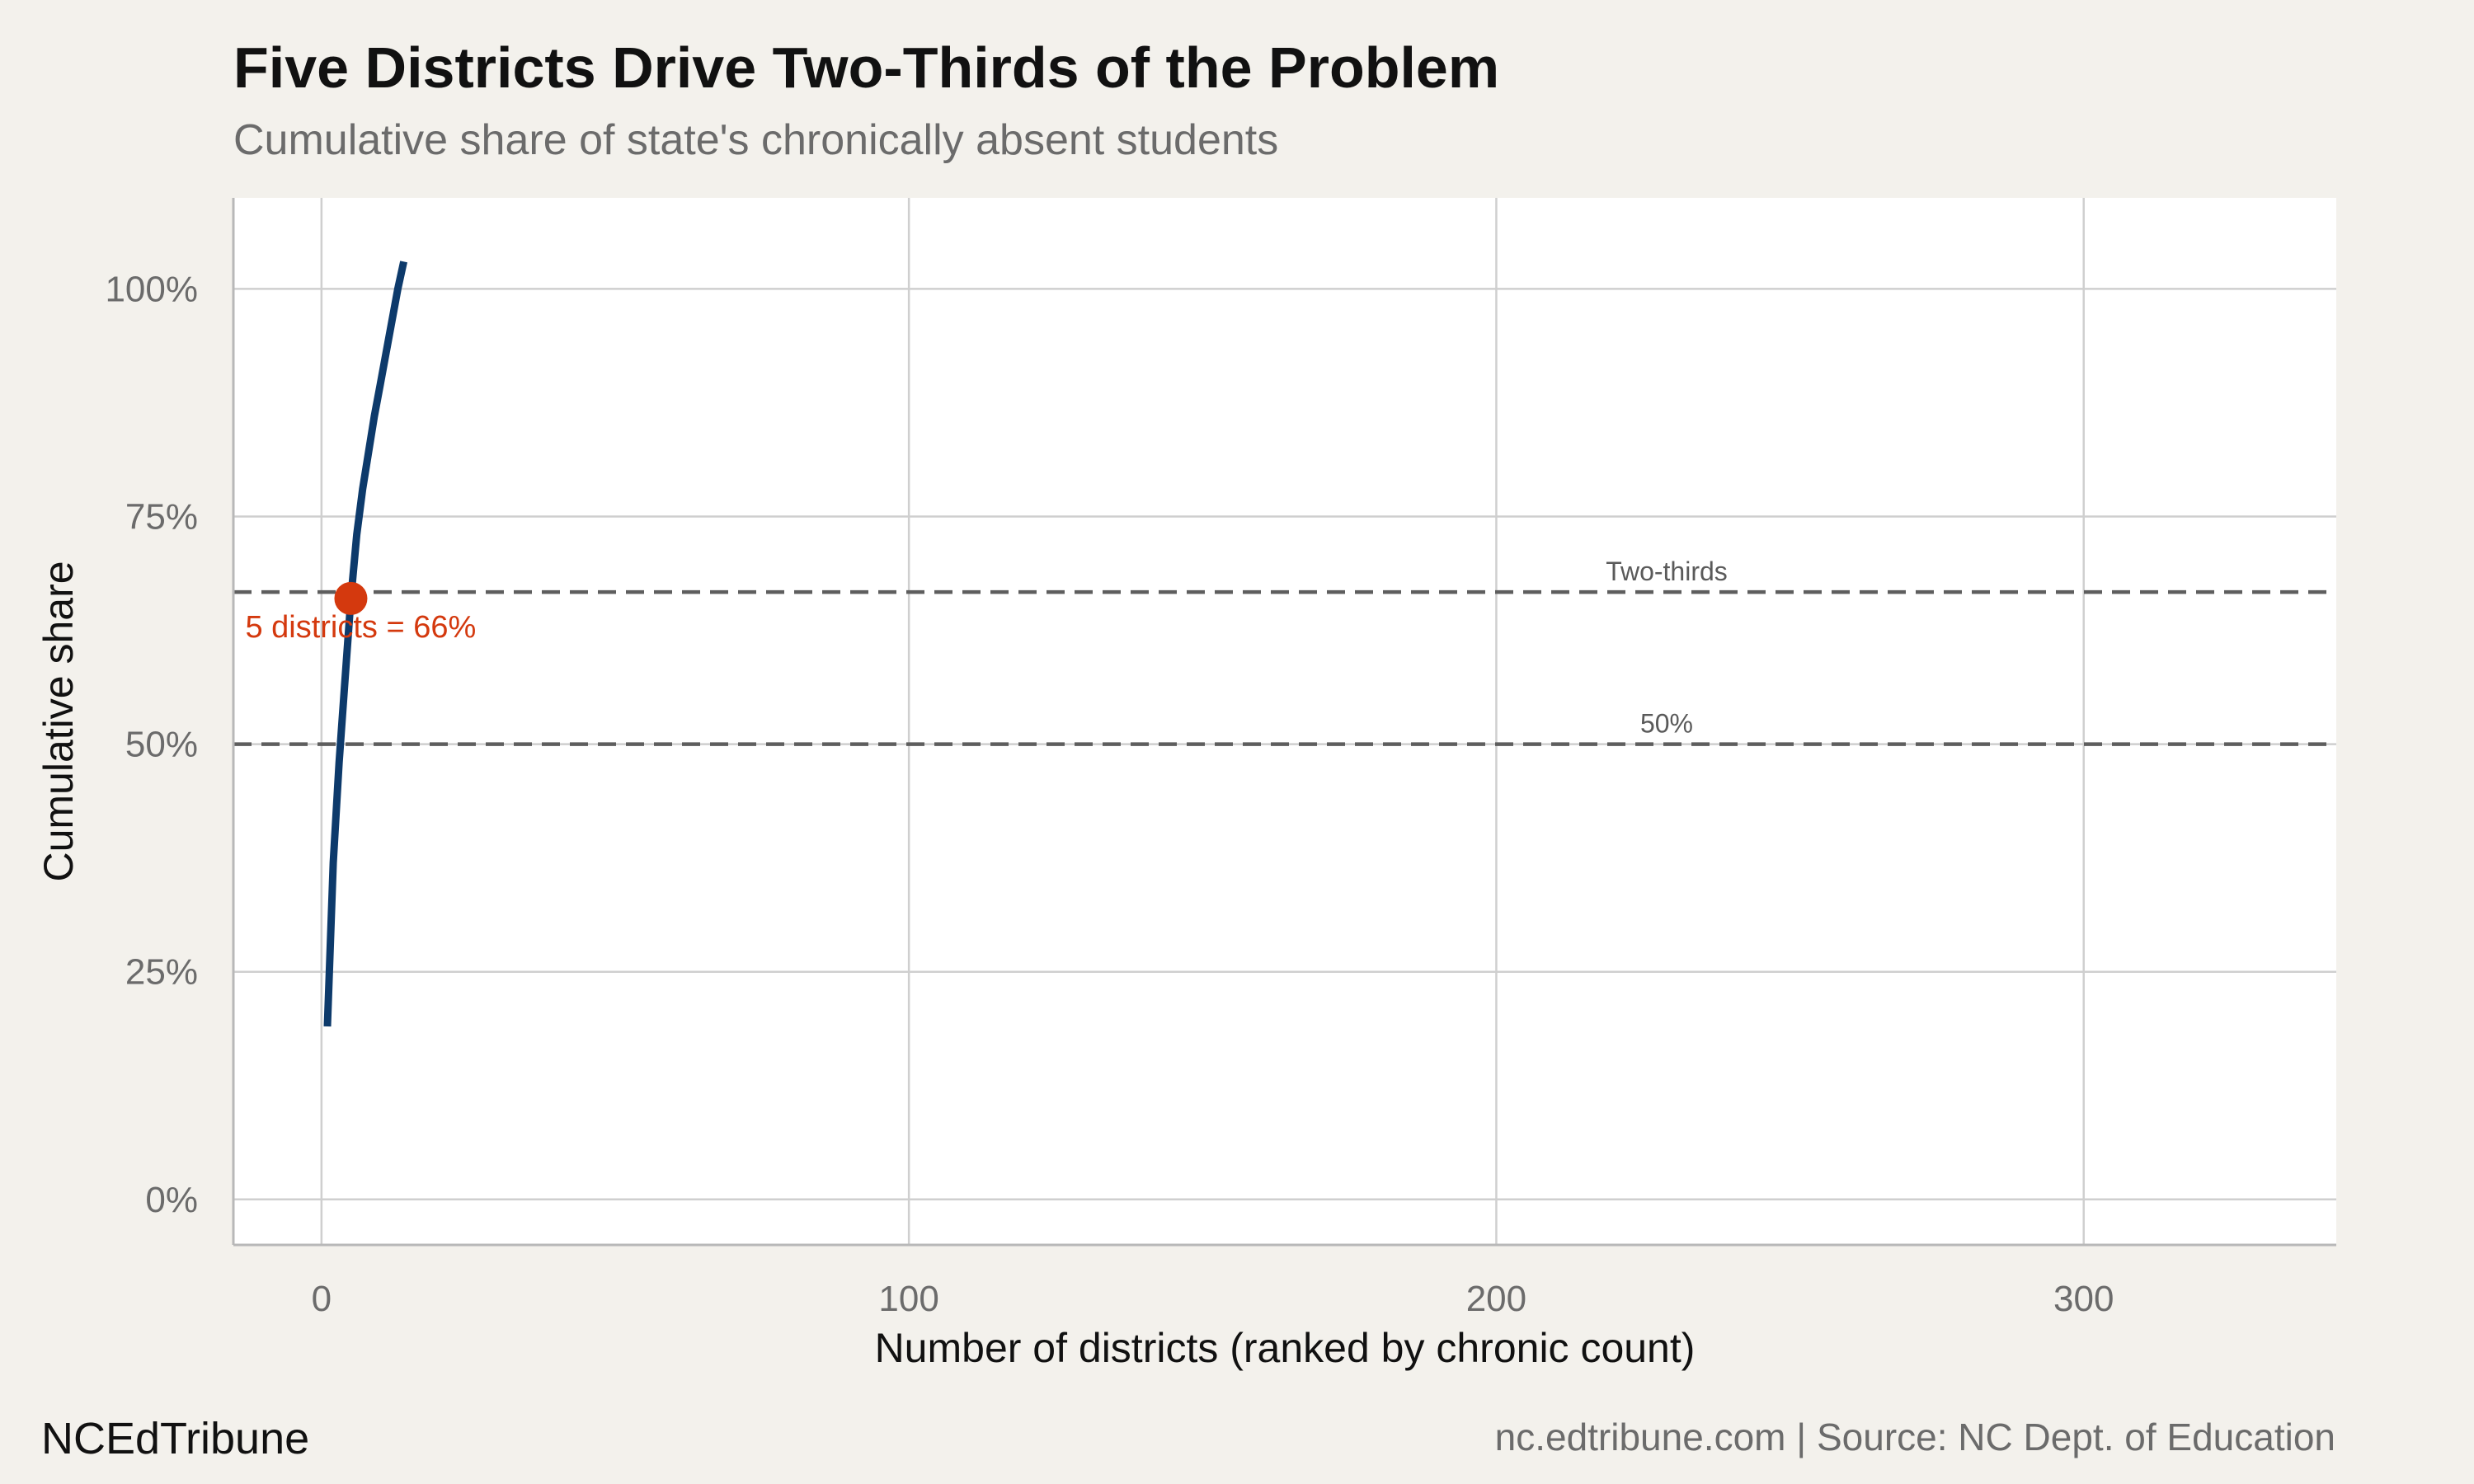  Describe the element at coordinates (161, 973) in the screenshot. I see `y-tick-label: 25%` at that location.